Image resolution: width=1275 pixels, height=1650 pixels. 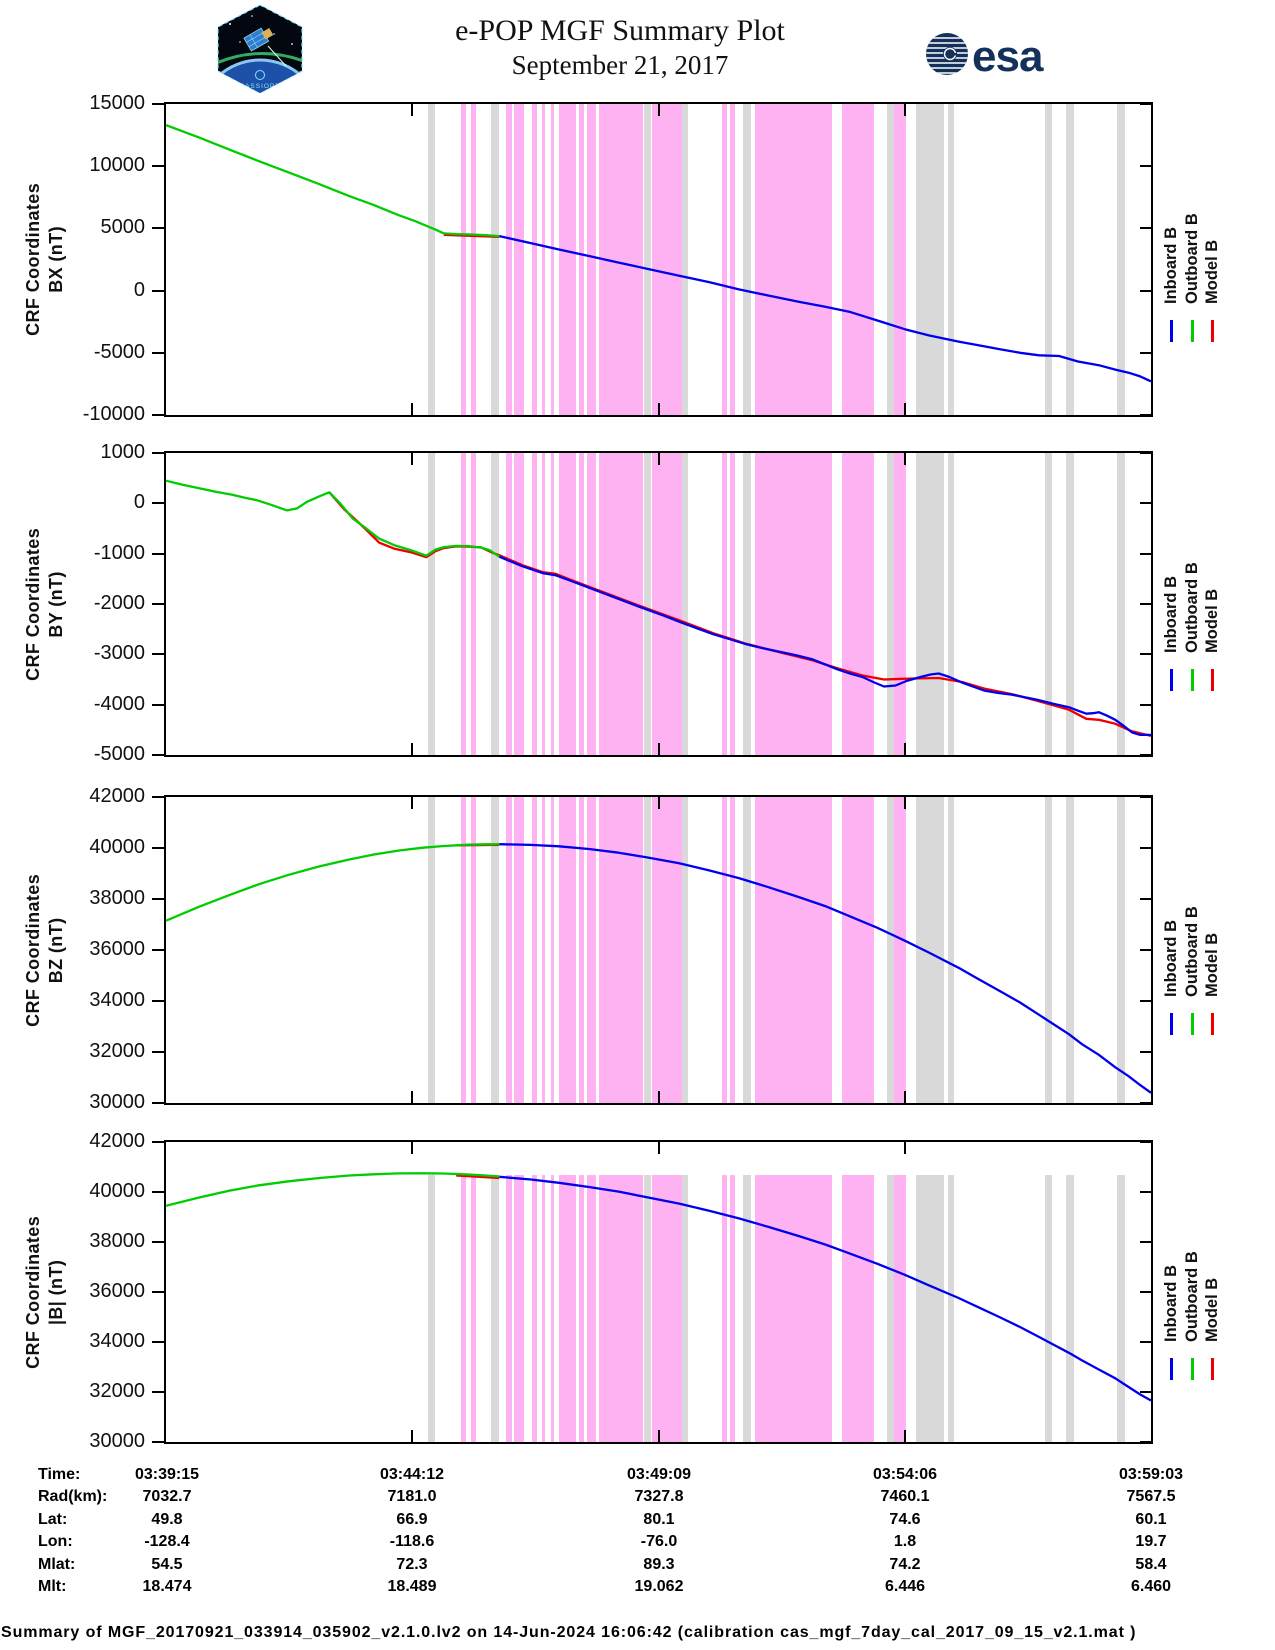 What do you see at coordinates (119, 703) in the screenshot?
I see `y-tick-label: -4000` at bounding box center [119, 703].